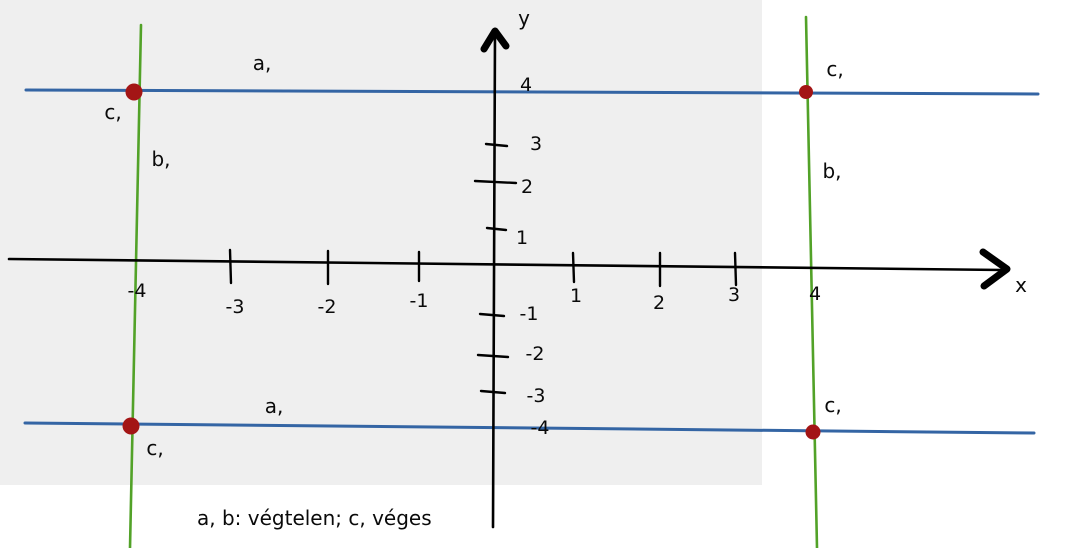 Image resolution: width=1072 pixels, height=548 pixels. I want to click on y-tick--2, so click(493, 356).